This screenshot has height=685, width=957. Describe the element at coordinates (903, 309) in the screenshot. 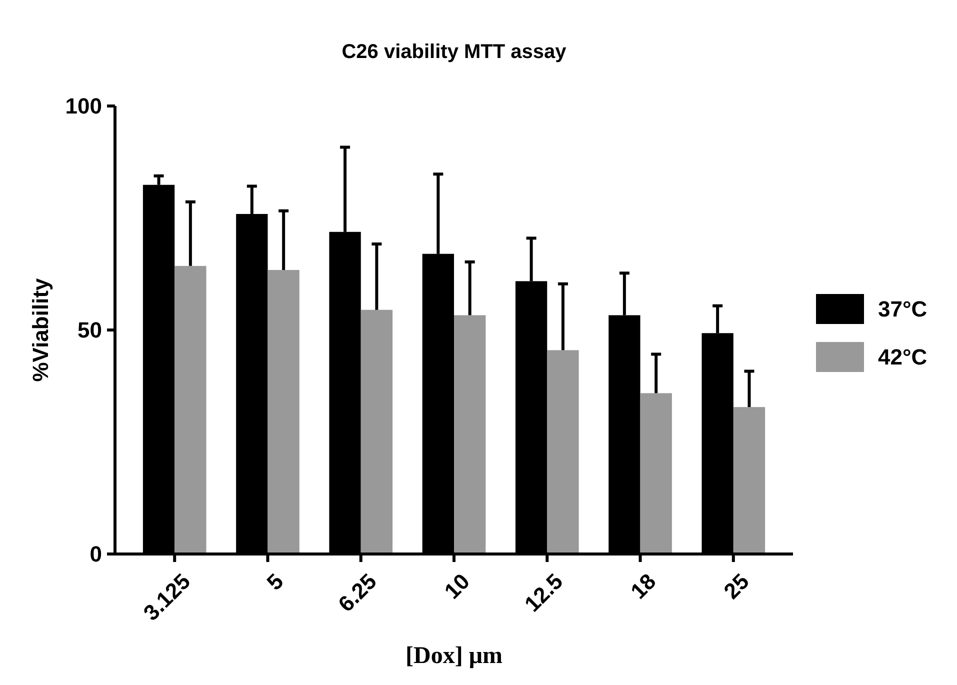

I see `legend-label: 37°C` at that location.